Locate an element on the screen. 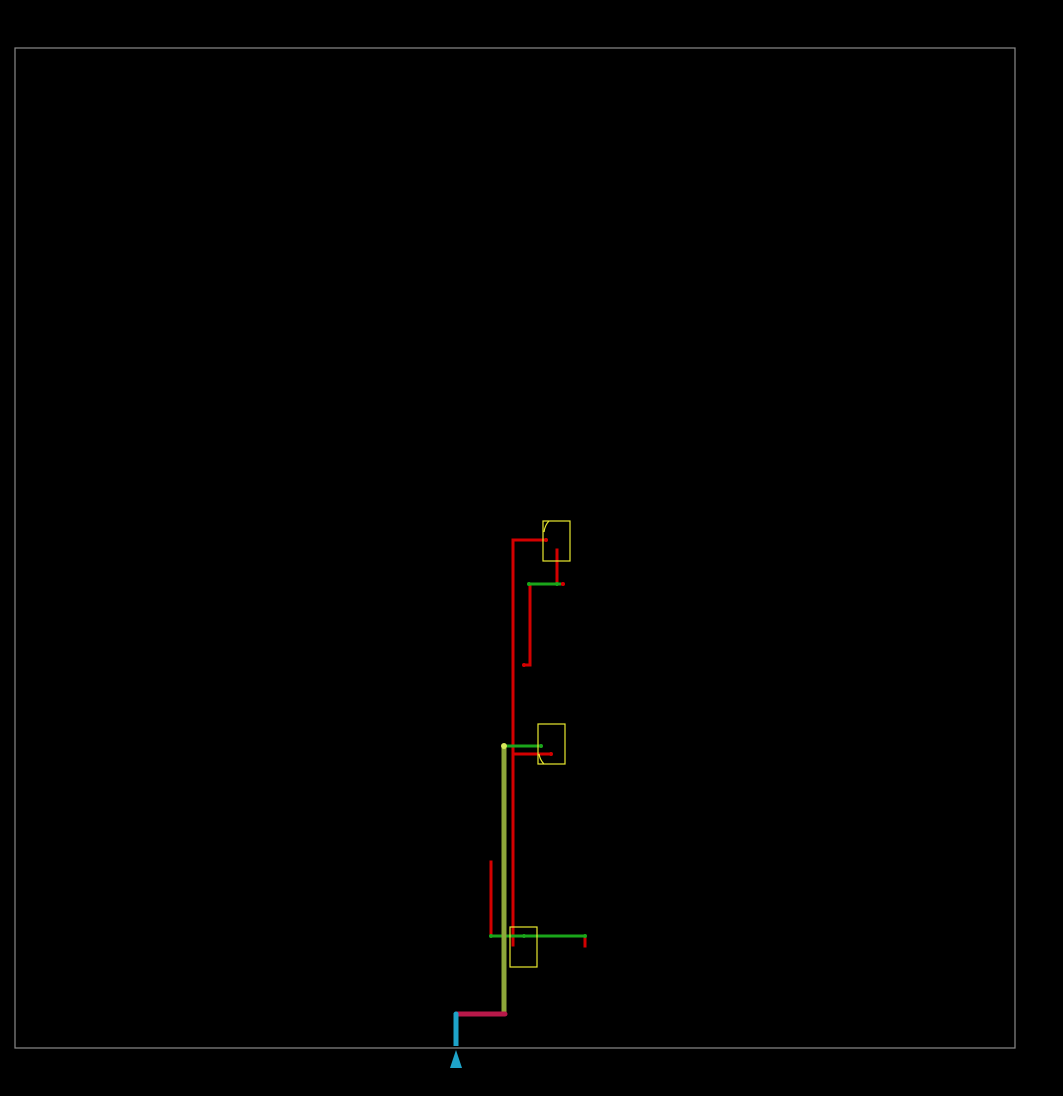  upper-red-drop is located at coordinates (560, 567).